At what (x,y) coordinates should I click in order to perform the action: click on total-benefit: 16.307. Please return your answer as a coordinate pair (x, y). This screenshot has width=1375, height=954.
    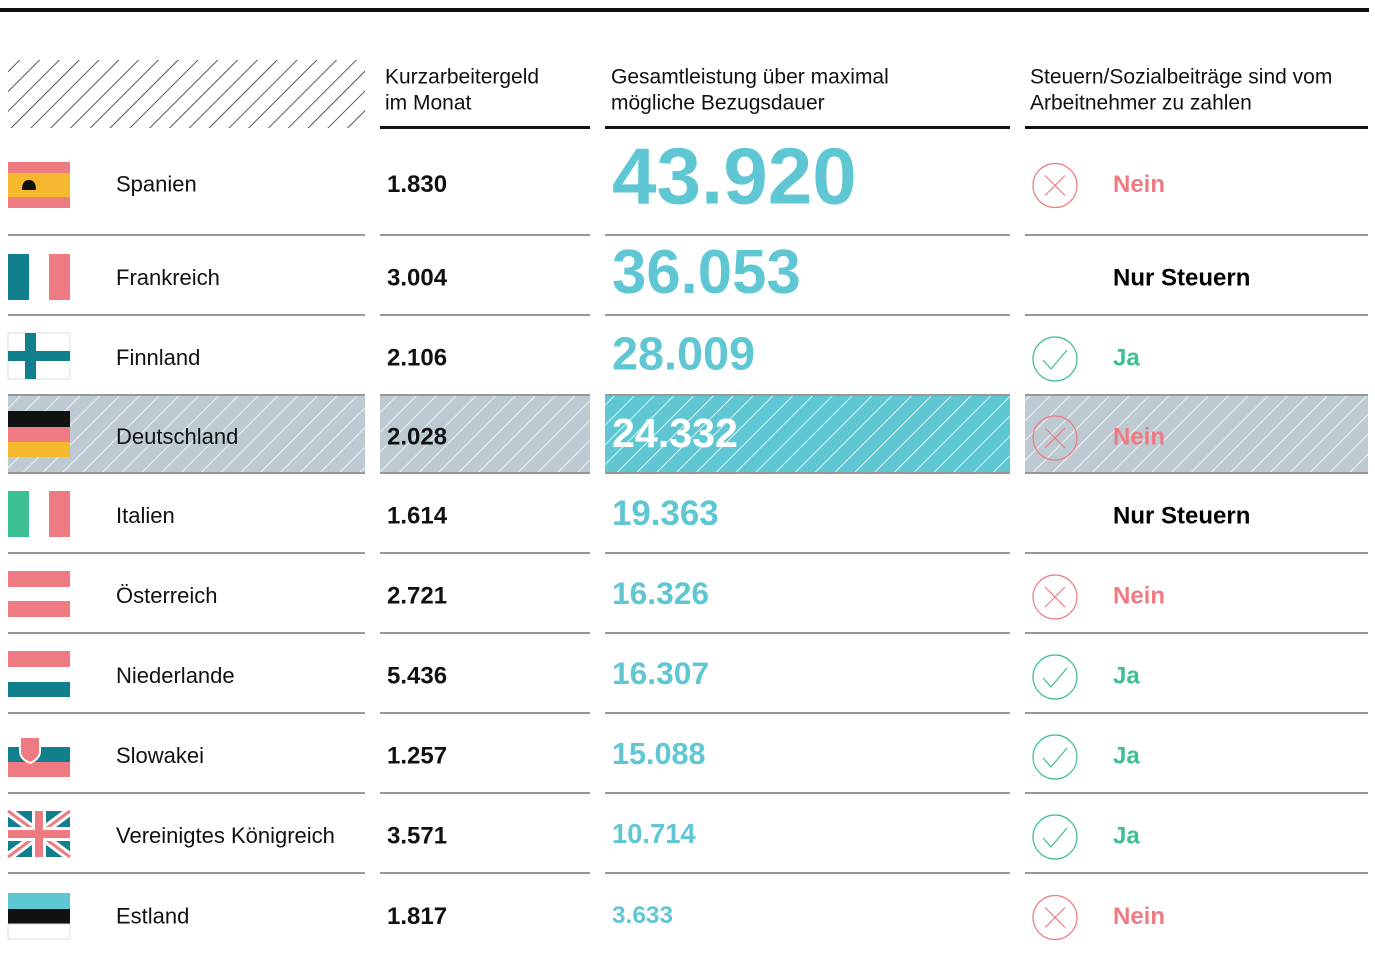
    Looking at the image, I should click on (660, 673).